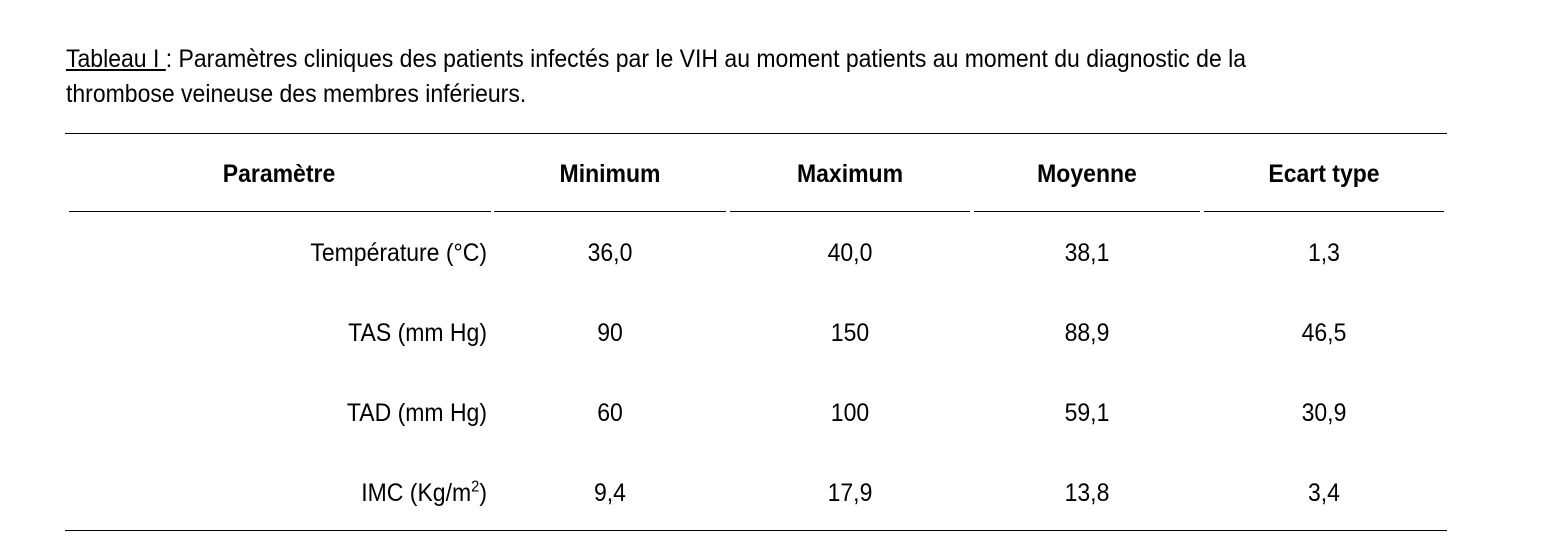 The width and height of the screenshot is (1549, 552). Describe the element at coordinates (280, 211) in the screenshot. I see `header-rule-parametre` at that location.